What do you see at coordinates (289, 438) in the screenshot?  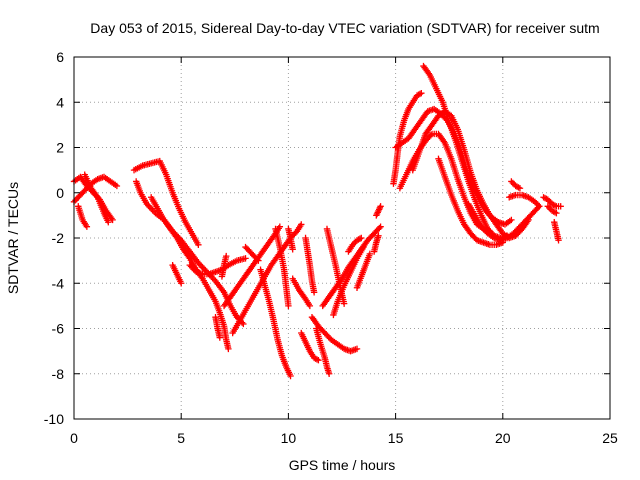 I see `x-tick-label: 10` at bounding box center [289, 438].